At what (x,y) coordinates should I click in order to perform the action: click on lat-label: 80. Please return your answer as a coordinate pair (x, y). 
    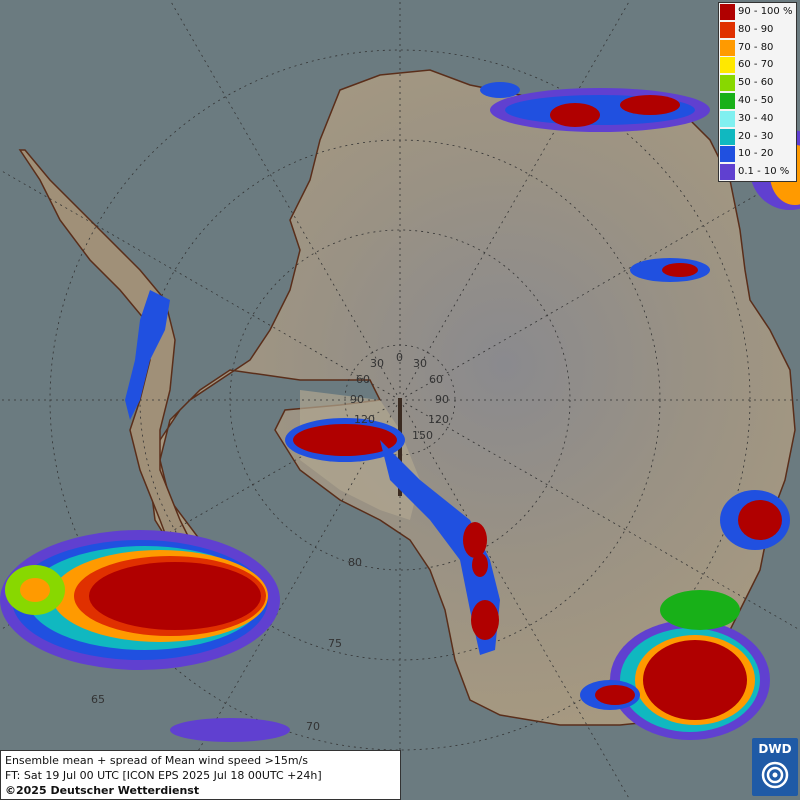
    Looking at the image, I should click on (355, 562).